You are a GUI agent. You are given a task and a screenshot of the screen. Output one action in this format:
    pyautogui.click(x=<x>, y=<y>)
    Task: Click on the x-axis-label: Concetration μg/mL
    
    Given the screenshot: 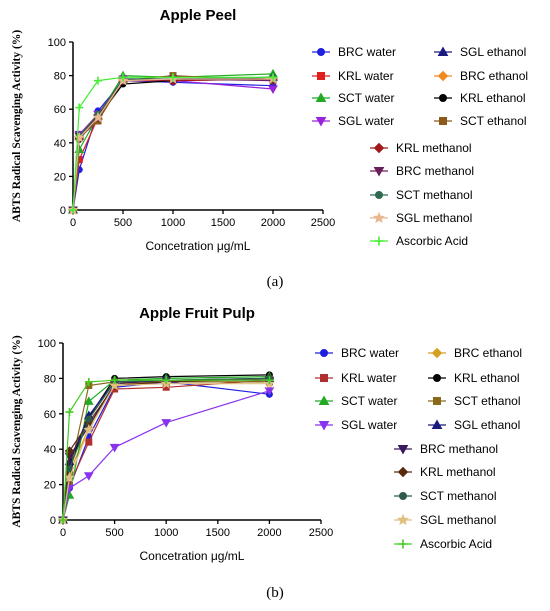 What is the action you would take?
    pyautogui.click(x=198, y=246)
    